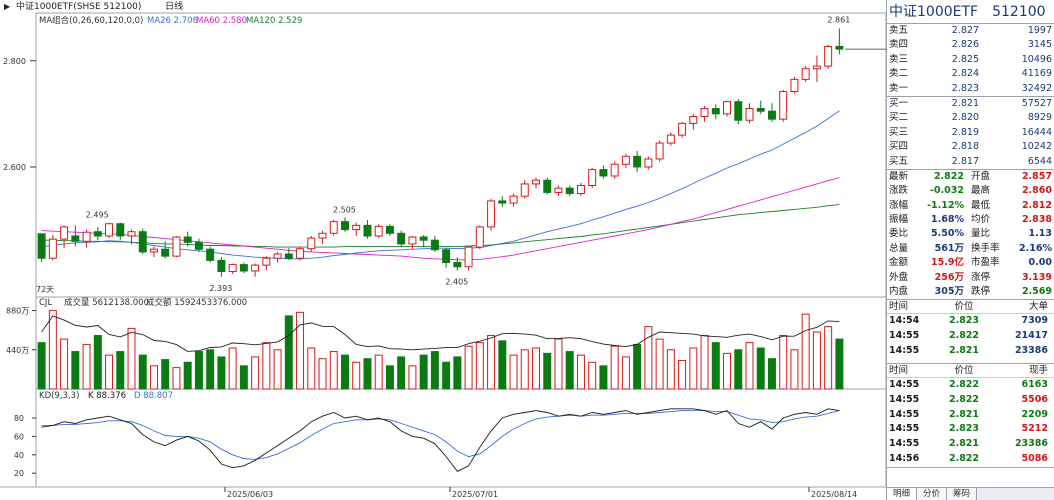 The width and height of the screenshot is (1054, 500). What do you see at coordinates (970, 459) in the screenshot?
I see `tick-row: 14:56 2.822 5086` at bounding box center [970, 459].